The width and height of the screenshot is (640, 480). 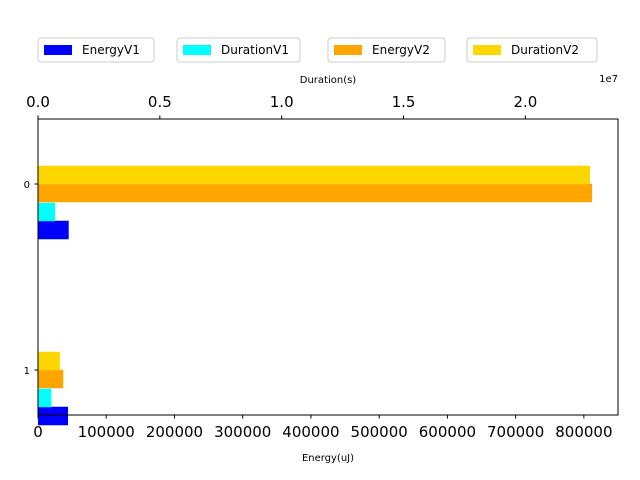 What do you see at coordinates (525, 102) in the screenshot?
I see `top-tick-label: 2.0` at bounding box center [525, 102].